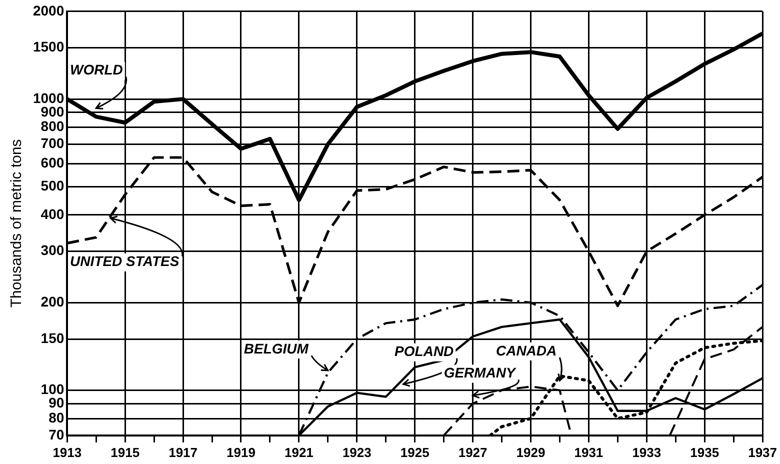  What do you see at coordinates (424, 351) in the screenshot?
I see `series-label: POLAND` at bounding box center [424, 351].